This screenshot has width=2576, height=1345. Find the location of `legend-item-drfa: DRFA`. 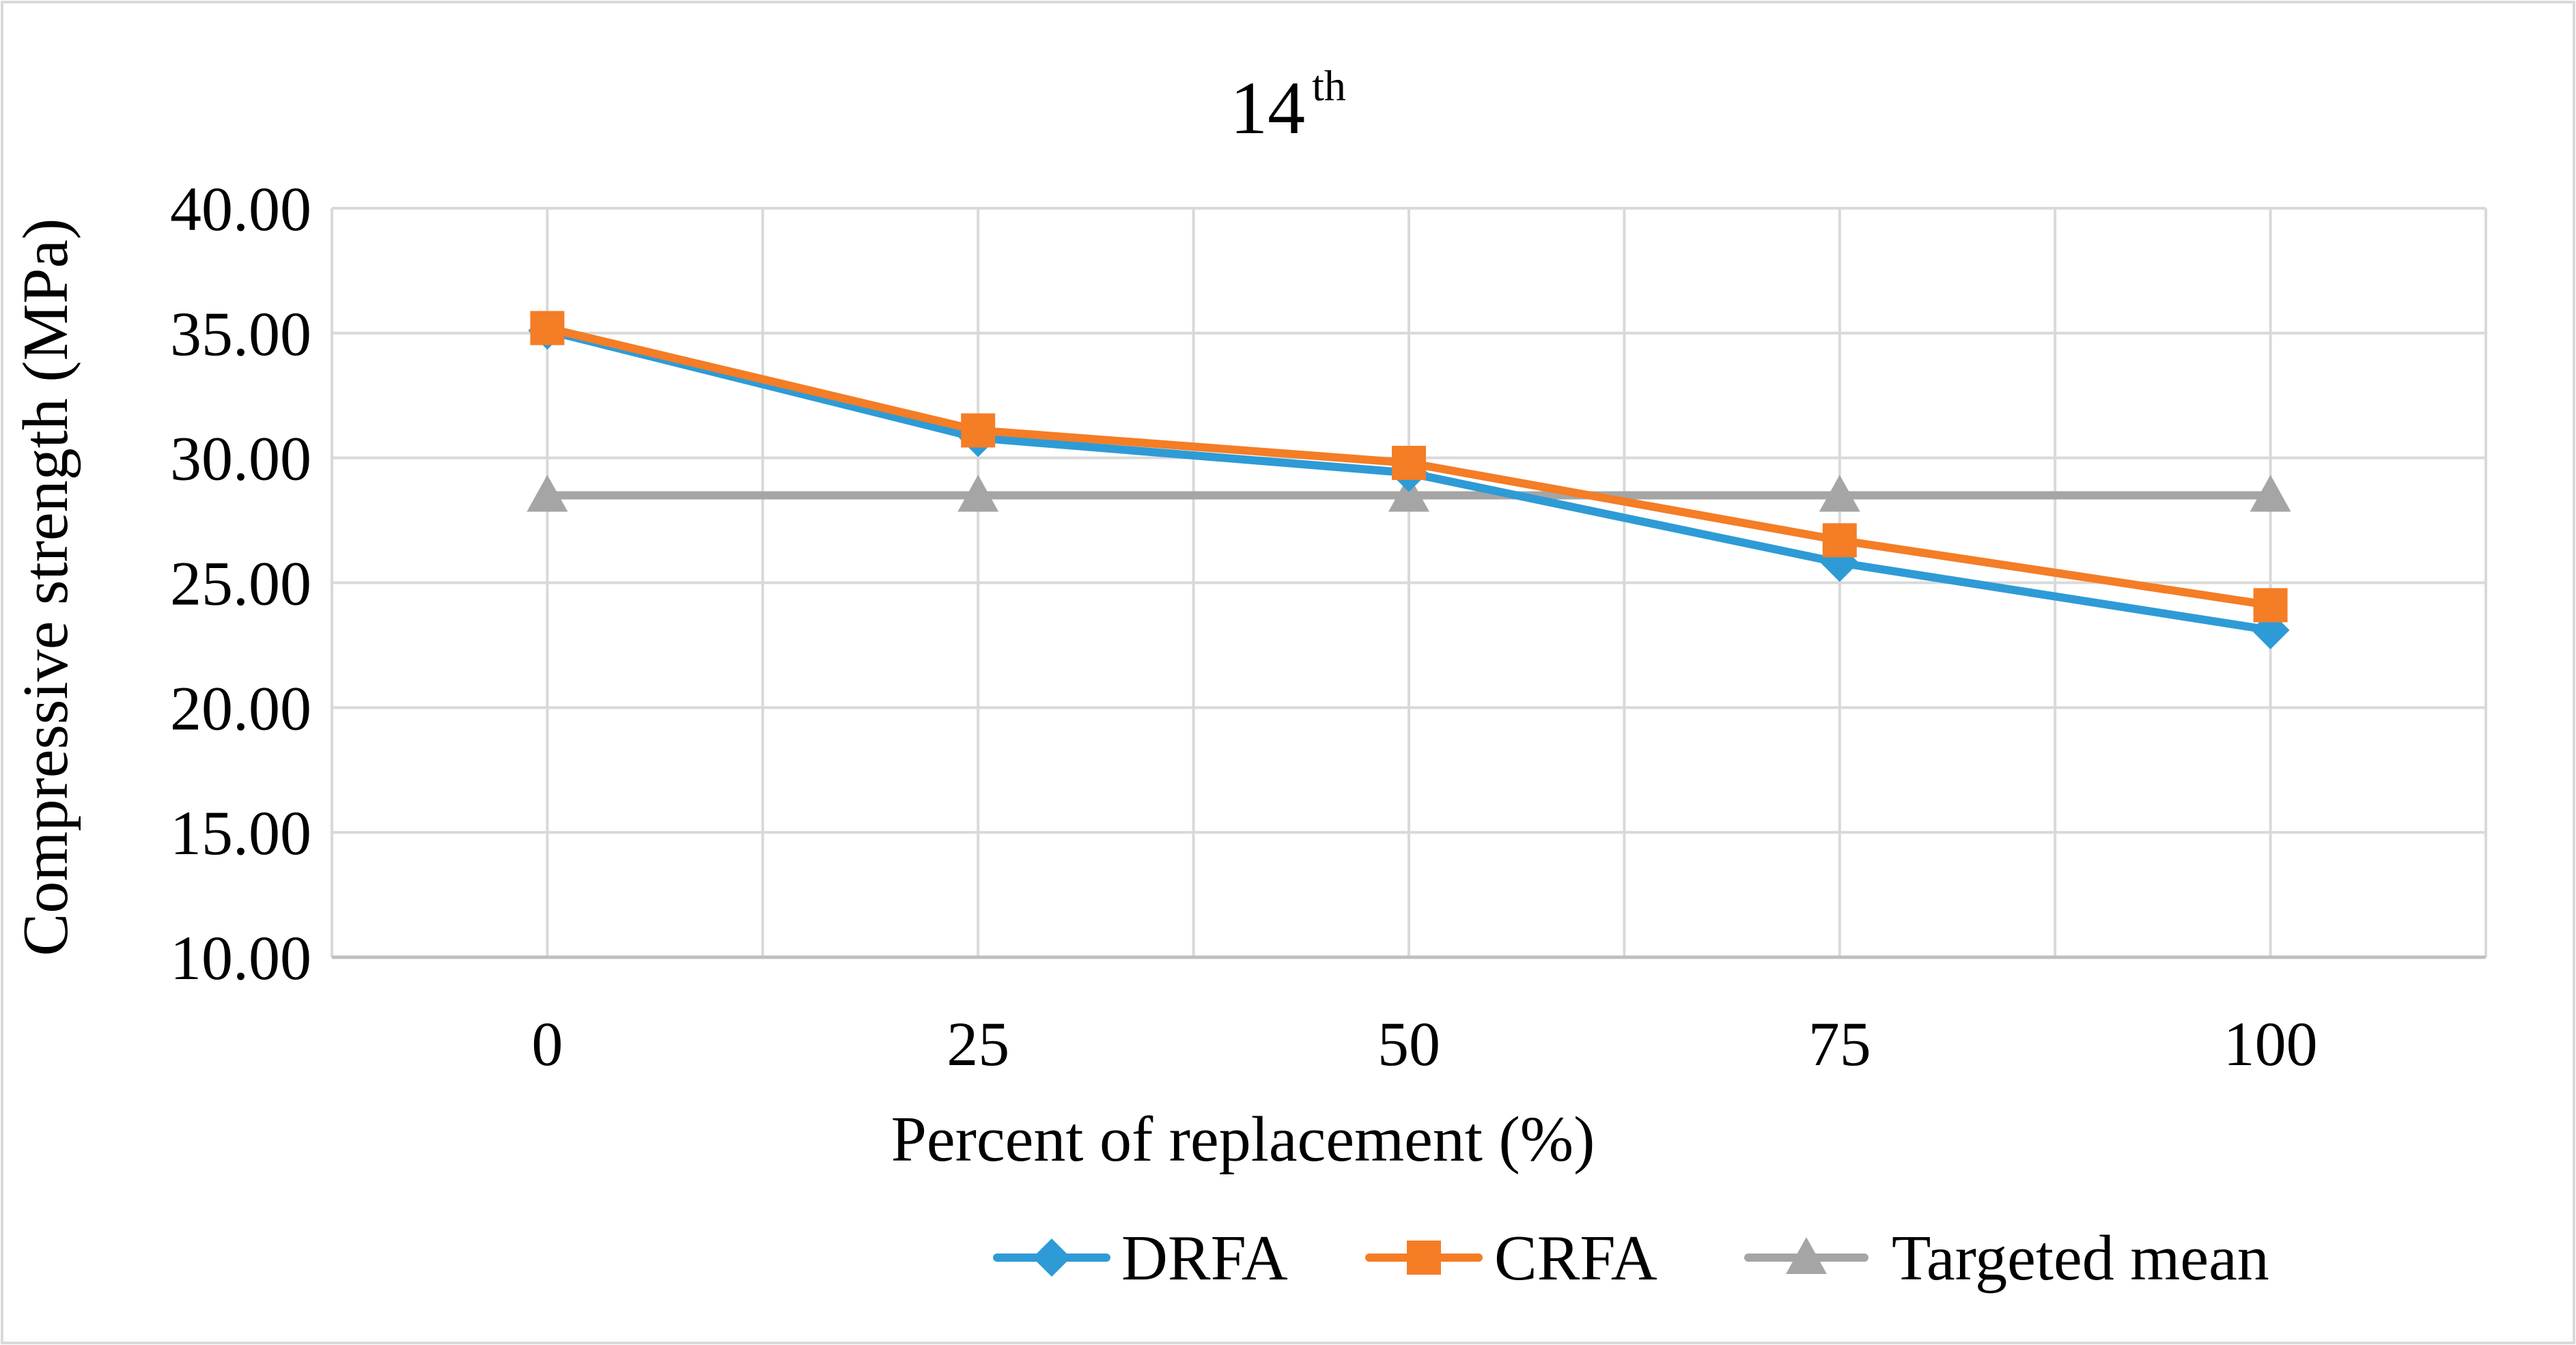

legend-item-drfa: DRFA is located at coordinates (1140, 1258).